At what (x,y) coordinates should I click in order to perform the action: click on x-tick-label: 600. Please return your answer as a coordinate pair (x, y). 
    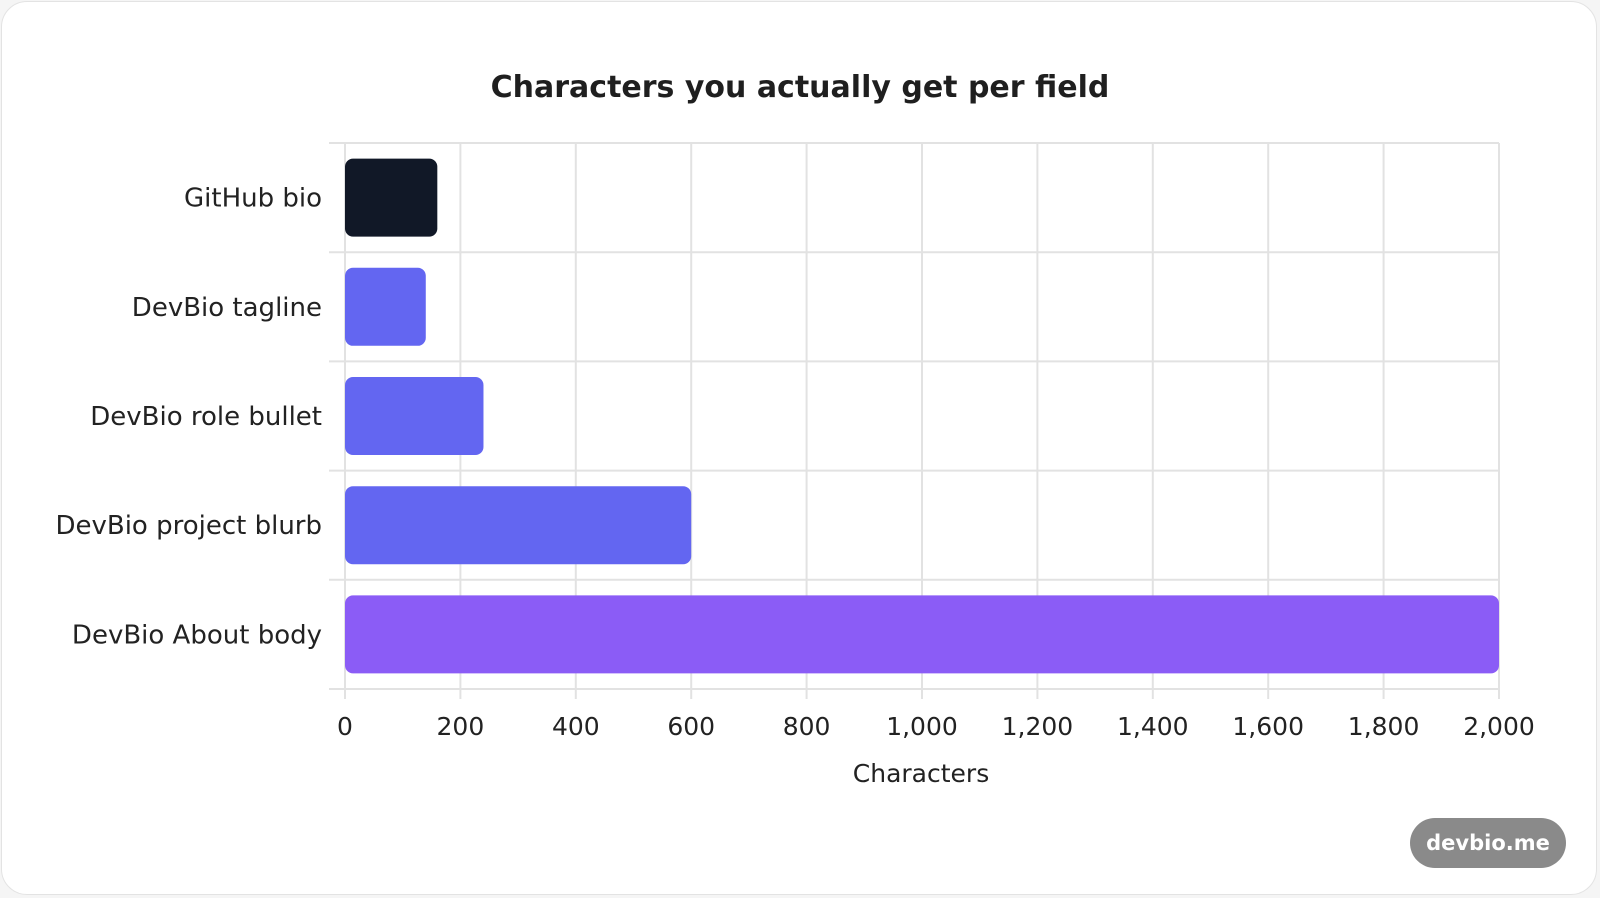
    Looking at the image, I should click on (691, 726).